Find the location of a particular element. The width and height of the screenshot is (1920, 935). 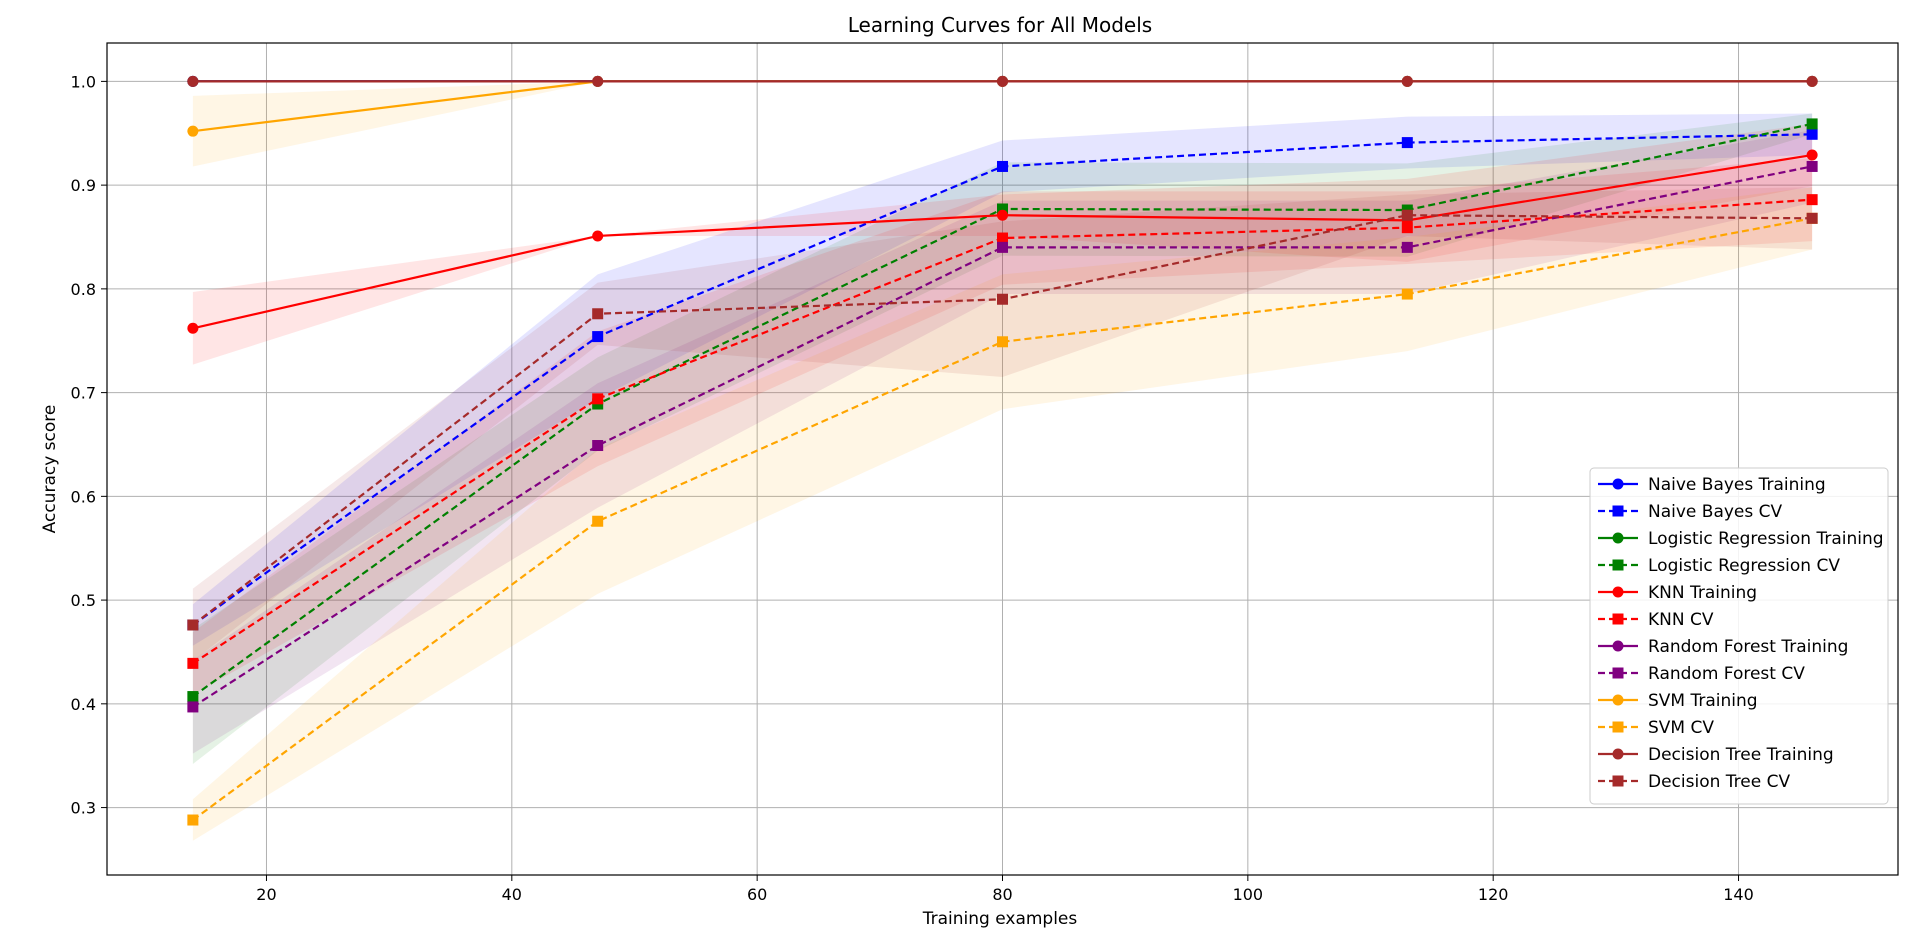

legend-label: Logistic Regression CV is located at coordinates (1744, 566).